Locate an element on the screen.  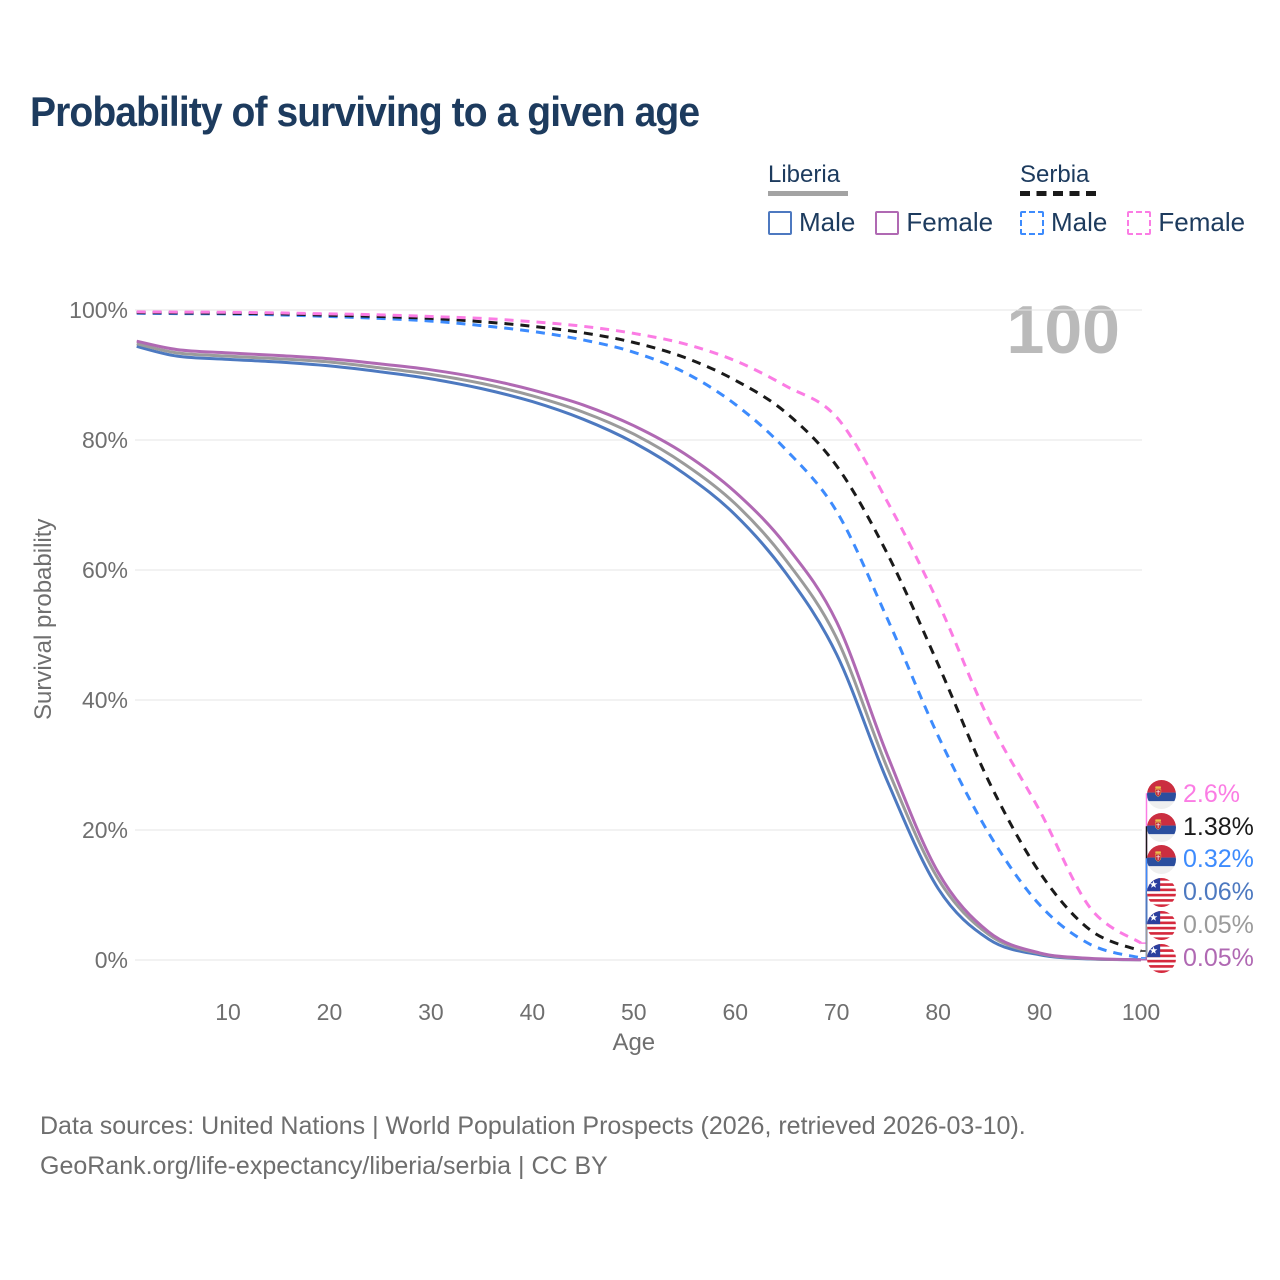
legend-item-liberia-female: Female is located at coordinates (934, 222).